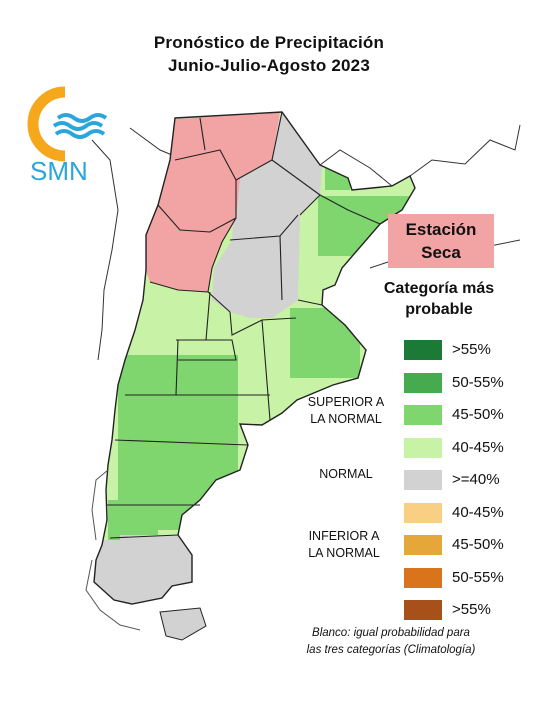  Describe the element at coordinates (391, 633) in the screenshot. I see `footnote-line1: Blanco: igual probabilidad para` at that location.